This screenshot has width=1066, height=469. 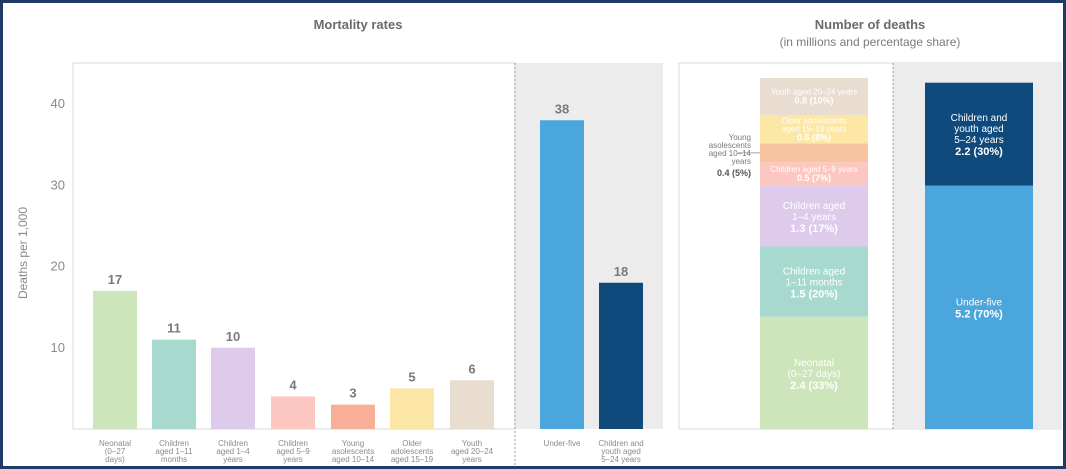 I want to click on segment-value-label: 0.4 (5%), so click(x=734, y=173).